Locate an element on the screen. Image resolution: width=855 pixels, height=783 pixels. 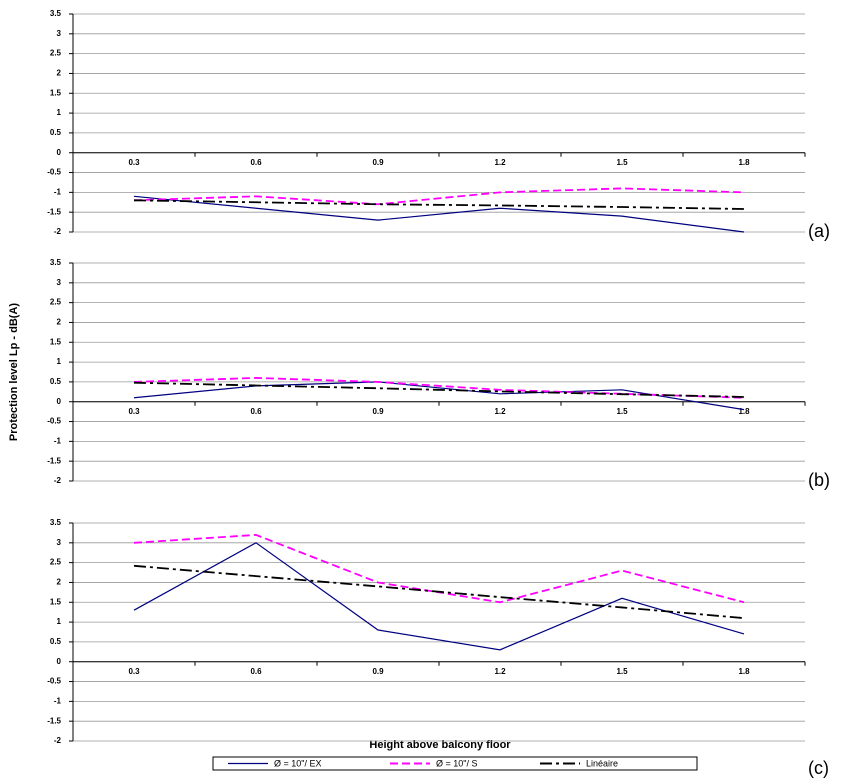
legend-label: Ø = 10"/ EX is located at coordinates (297, 763).